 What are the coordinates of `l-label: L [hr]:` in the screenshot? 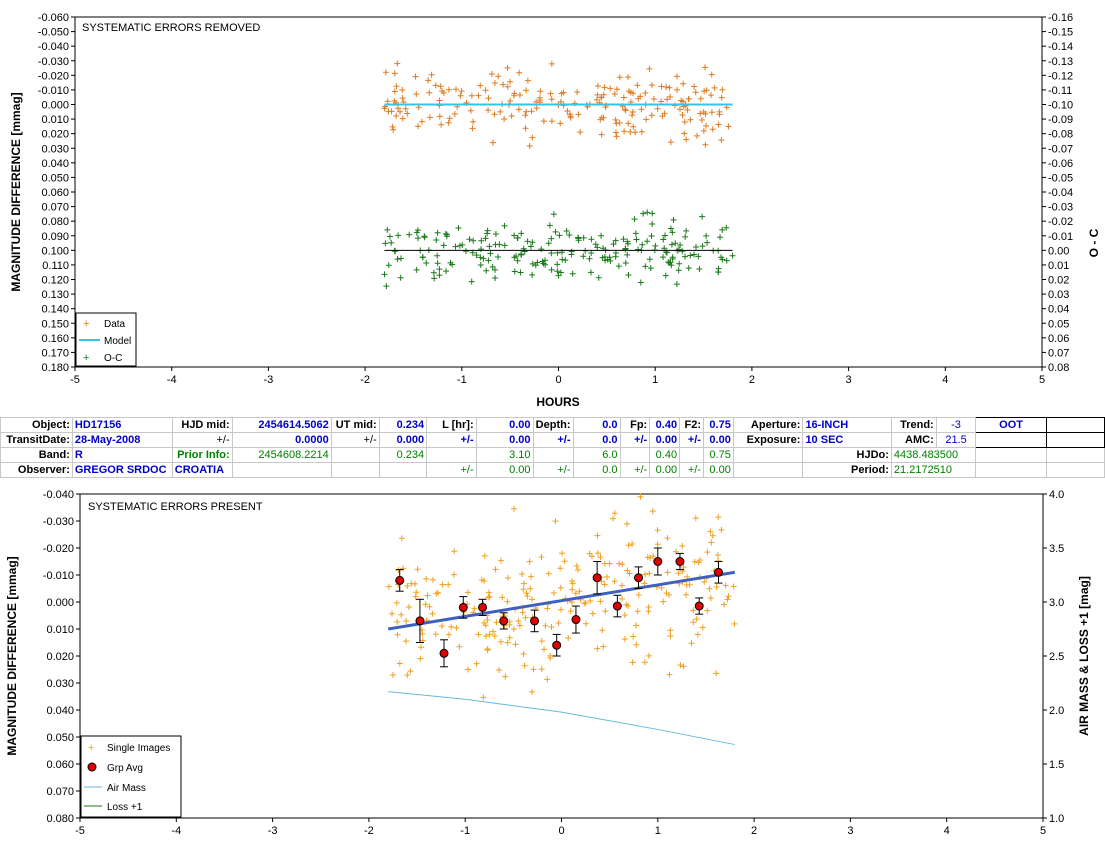 It's located at (451, 425).